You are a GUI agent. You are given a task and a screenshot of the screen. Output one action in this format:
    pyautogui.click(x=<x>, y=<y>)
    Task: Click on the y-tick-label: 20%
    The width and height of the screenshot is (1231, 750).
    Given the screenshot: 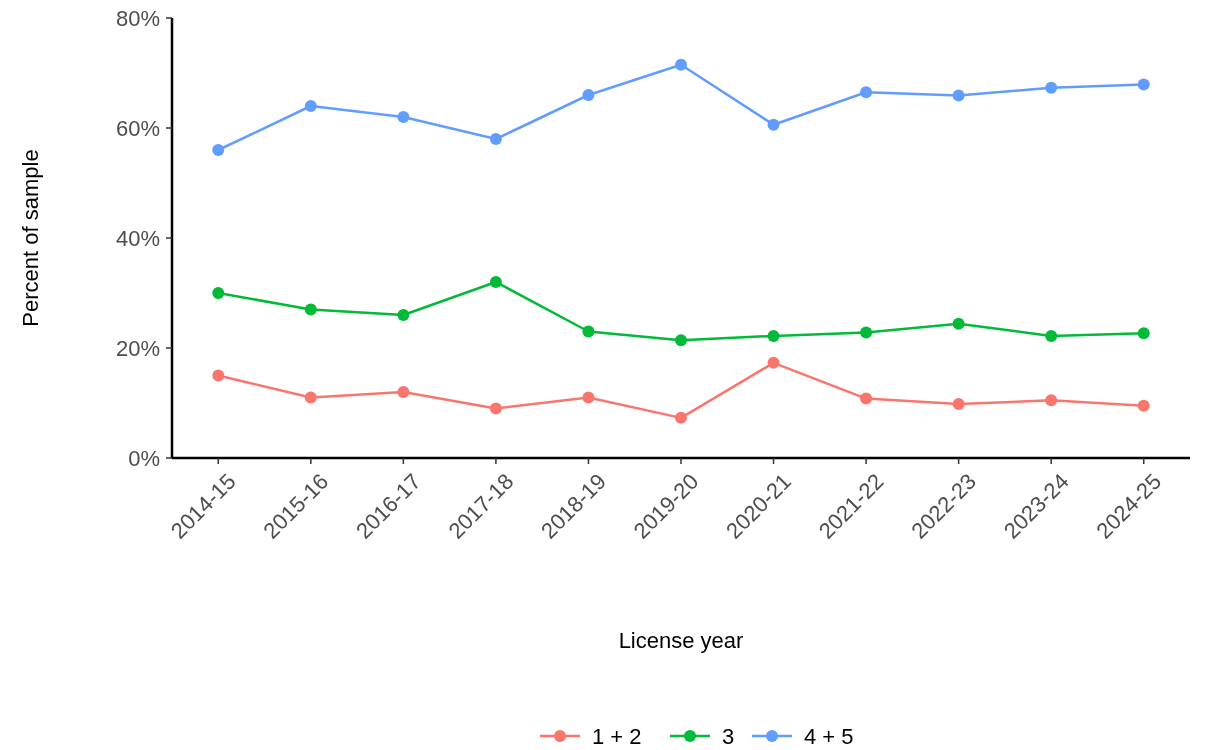 What is the action you would take?
    pyautogui.click(x=137, y=348)
    